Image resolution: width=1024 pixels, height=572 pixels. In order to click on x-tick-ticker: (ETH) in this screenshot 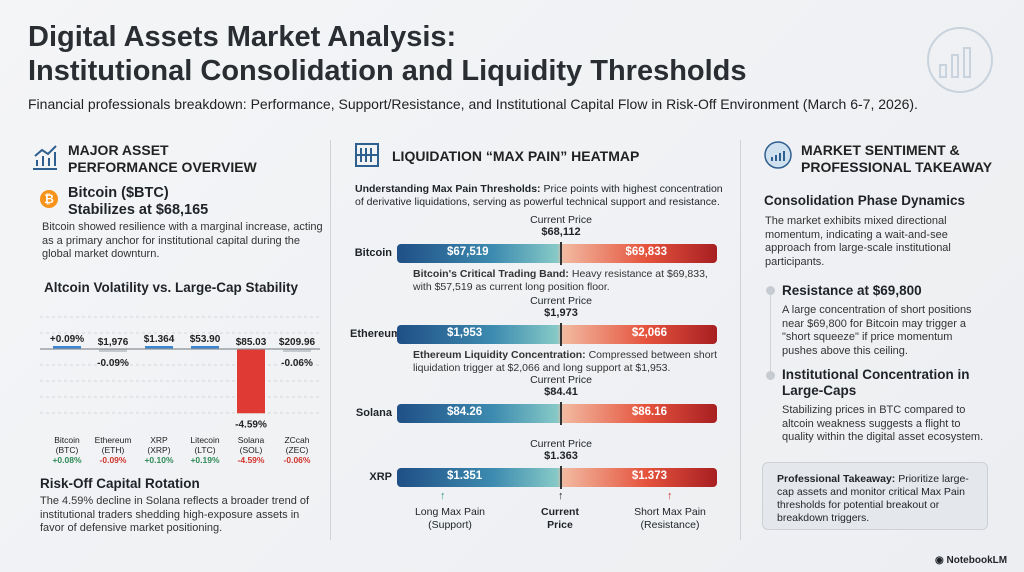, I will do `click(113, 450)`.